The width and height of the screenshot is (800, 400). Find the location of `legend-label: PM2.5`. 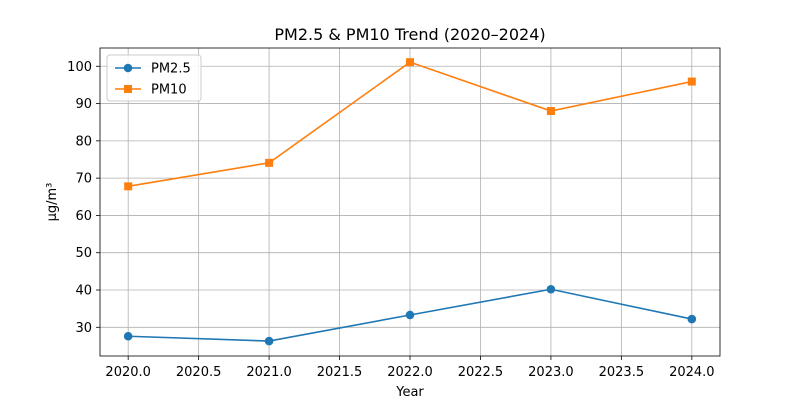

legend-label: PM2.5 is located at coordinates (171, 69).